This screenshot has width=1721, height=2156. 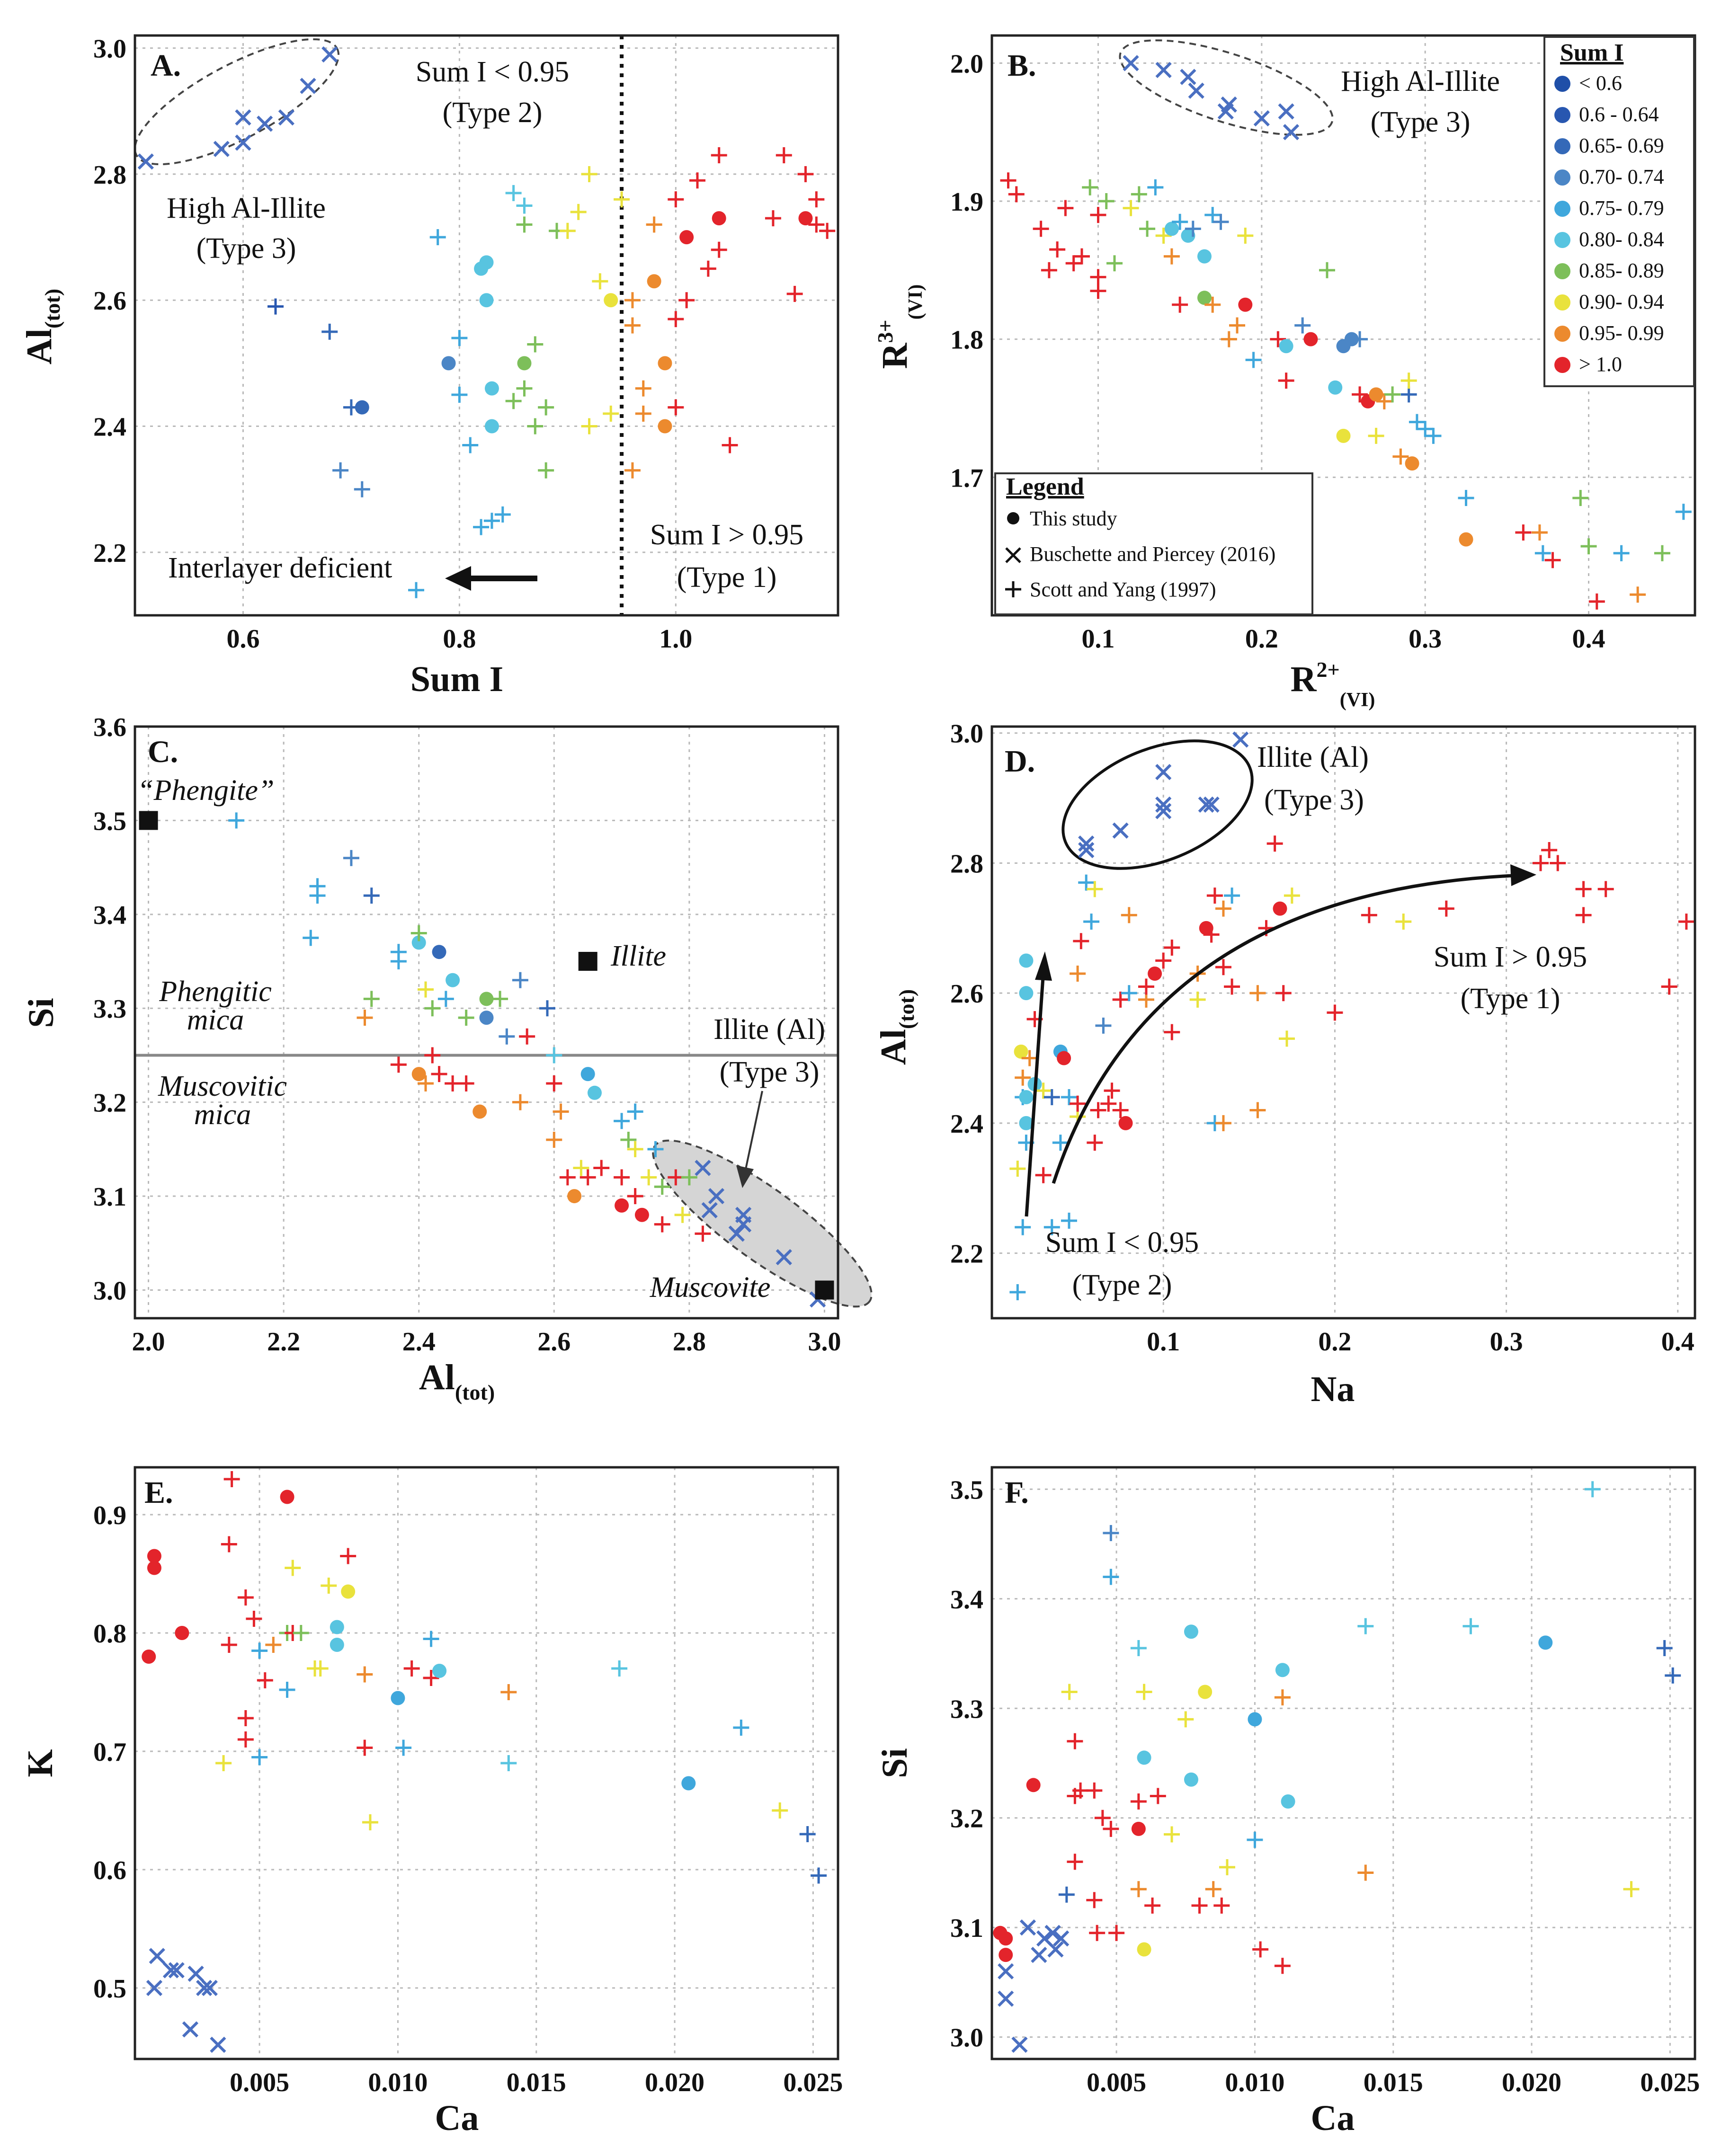 I want to click on annotation-type3-line2: (Type 3), so click(x=1421, y=122).